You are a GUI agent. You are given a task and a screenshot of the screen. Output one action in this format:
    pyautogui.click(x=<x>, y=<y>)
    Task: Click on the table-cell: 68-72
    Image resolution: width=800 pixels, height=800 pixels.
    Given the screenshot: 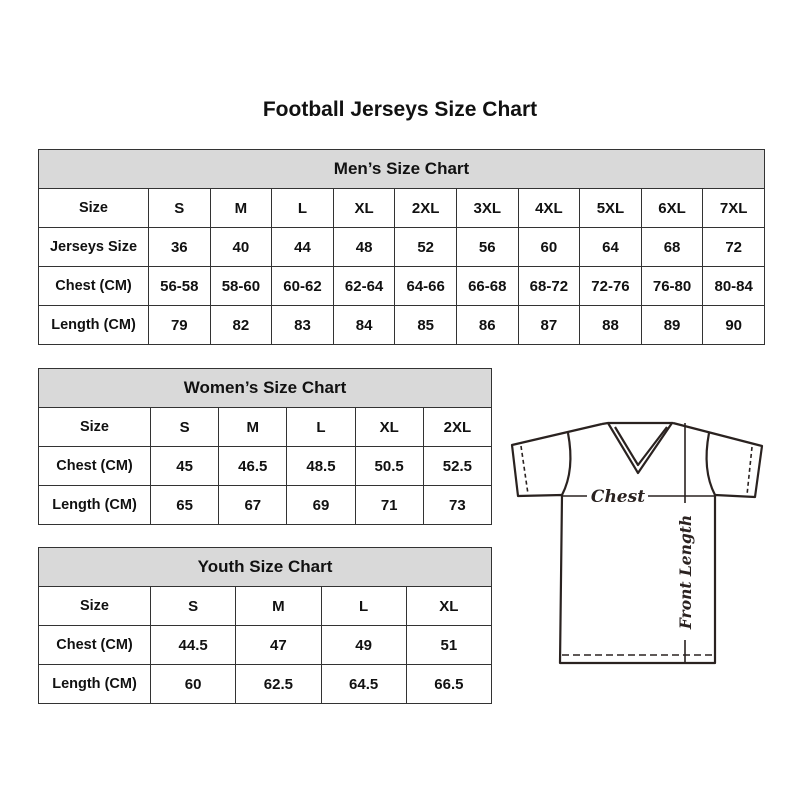 What is the action you would take?
    pyautogui.click(x=549, y=286)
    